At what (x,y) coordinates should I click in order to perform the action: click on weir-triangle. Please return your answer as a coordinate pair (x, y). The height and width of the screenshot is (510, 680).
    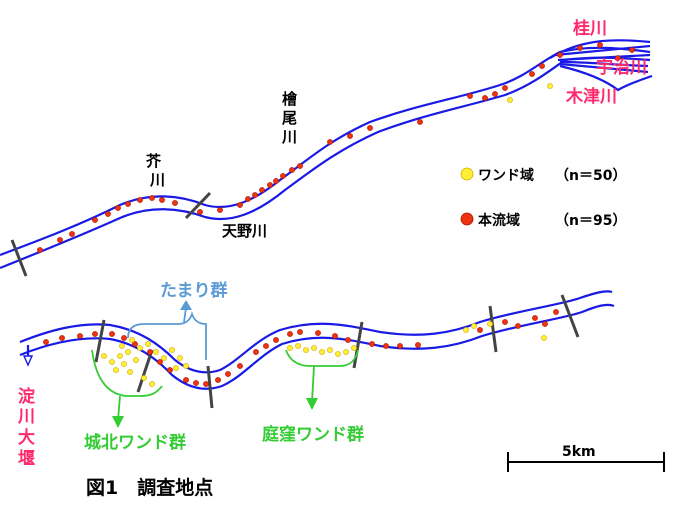
    Looking at the image, I should click on (28, 361).